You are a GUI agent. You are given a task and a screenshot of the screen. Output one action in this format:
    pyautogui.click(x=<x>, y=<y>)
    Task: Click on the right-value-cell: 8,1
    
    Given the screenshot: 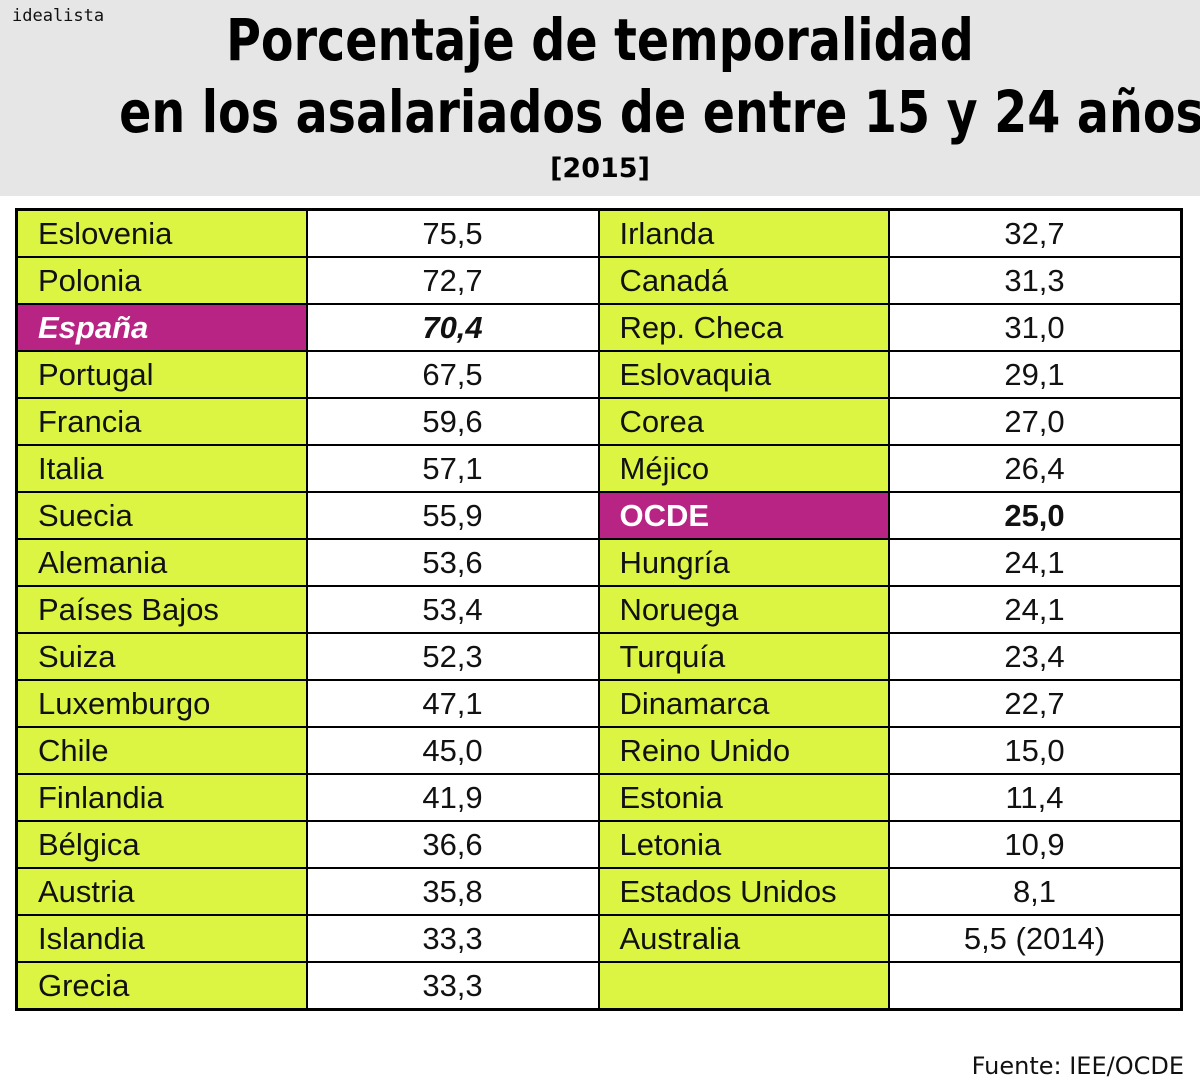 What is the action you would take?
    pyautogui.click(x=1034, y=891)
    